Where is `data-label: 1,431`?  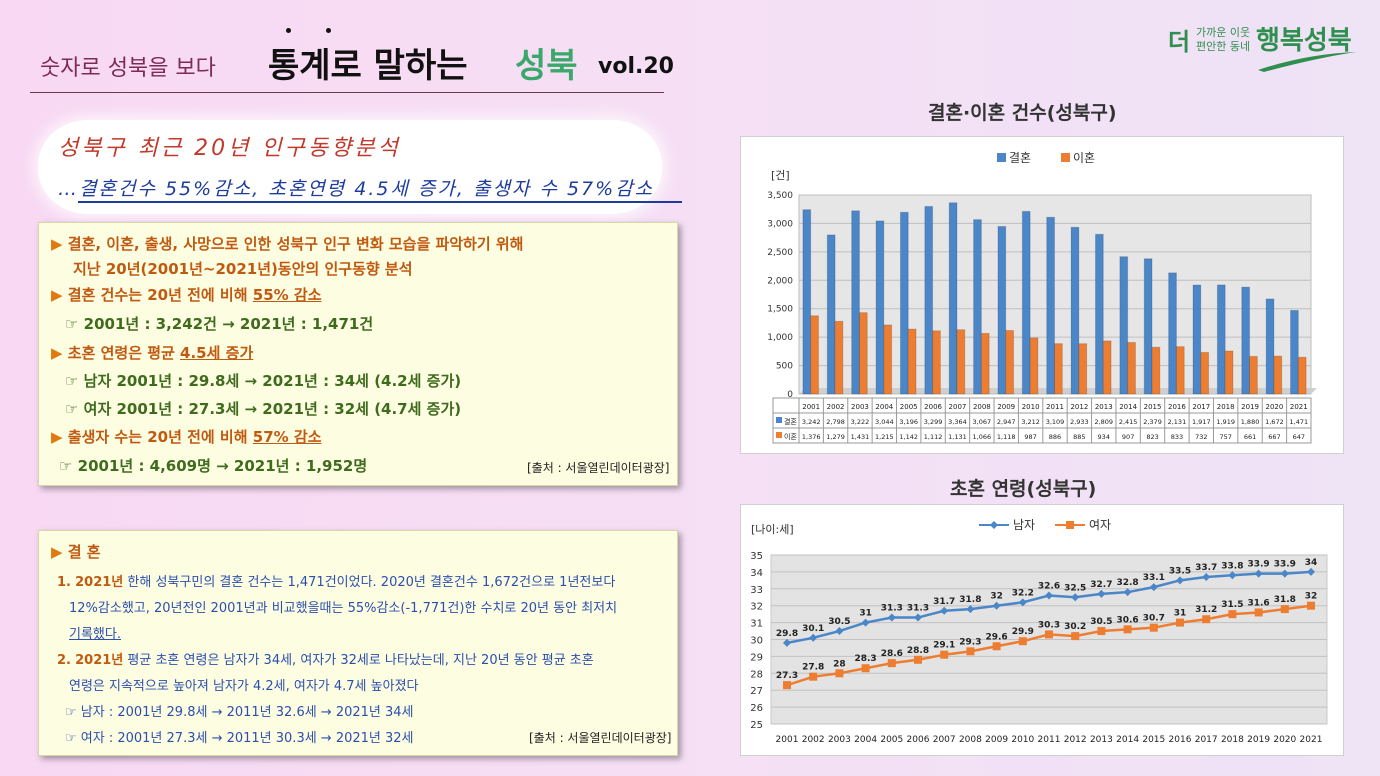
data-label: 1,431 is located at coordinates (860, 437).